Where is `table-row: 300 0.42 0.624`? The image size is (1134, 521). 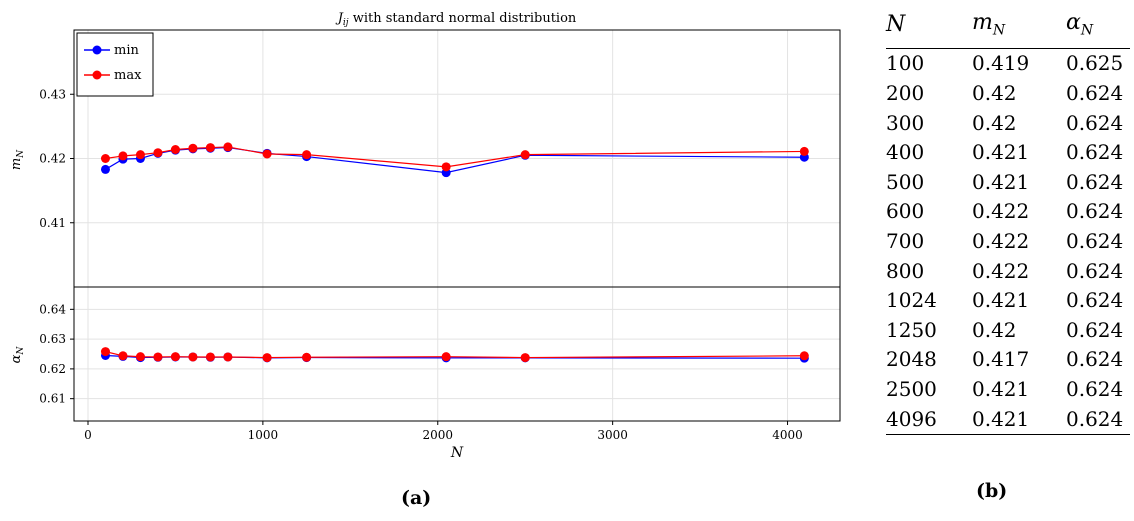
table-row: 300 0.42 0.624 is located at coordinates (1008, 124).